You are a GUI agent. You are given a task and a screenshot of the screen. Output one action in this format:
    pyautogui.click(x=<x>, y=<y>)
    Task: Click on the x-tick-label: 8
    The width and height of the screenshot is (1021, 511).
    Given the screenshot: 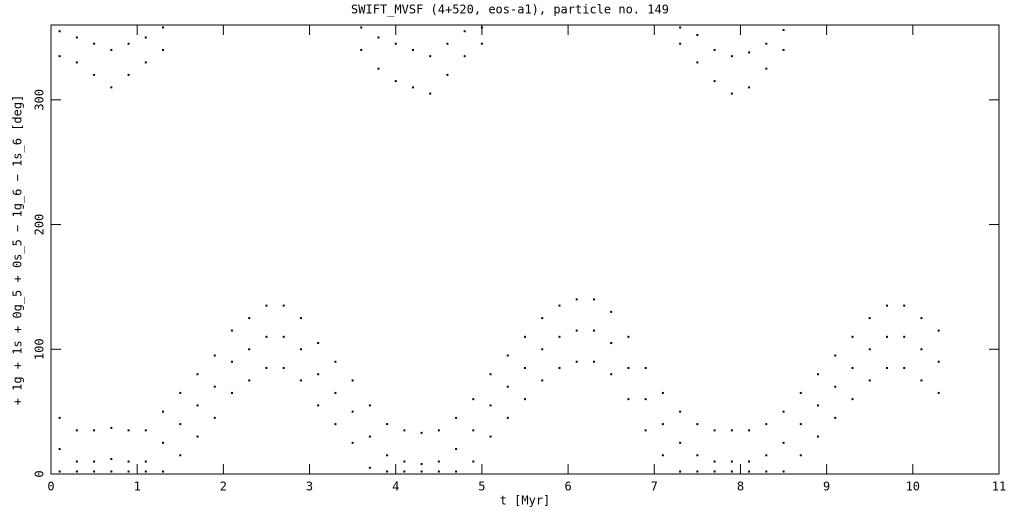 What is the action you would take?
    pyautogui.click(x=740, y=487)
    